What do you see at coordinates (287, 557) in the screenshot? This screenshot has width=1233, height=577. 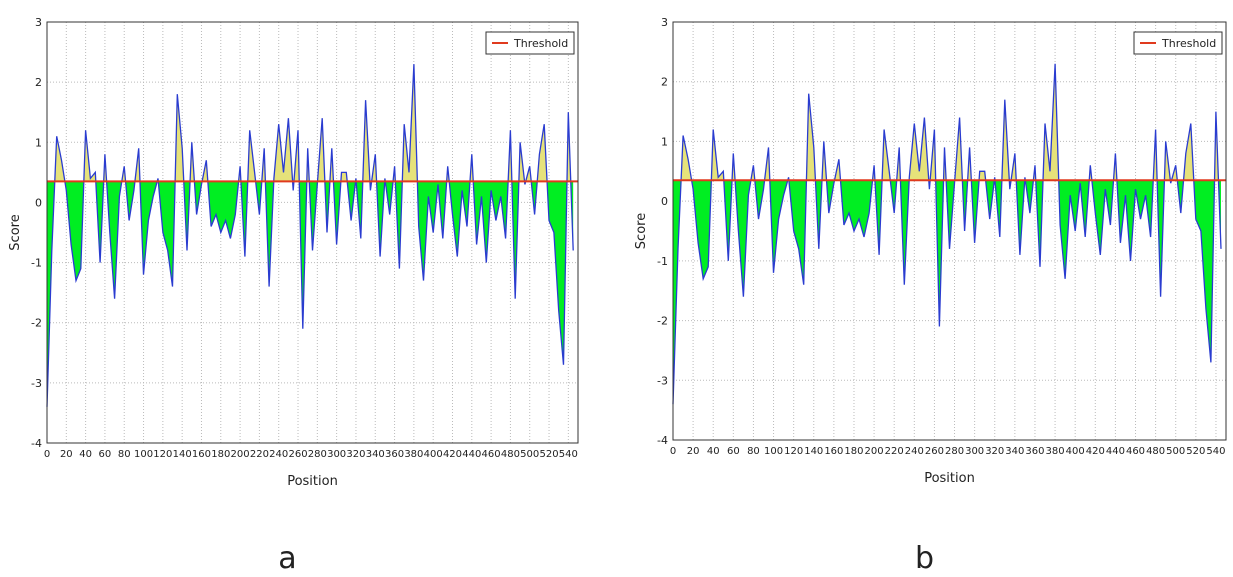 I see `caption: a` at bounding box center [287, 557].